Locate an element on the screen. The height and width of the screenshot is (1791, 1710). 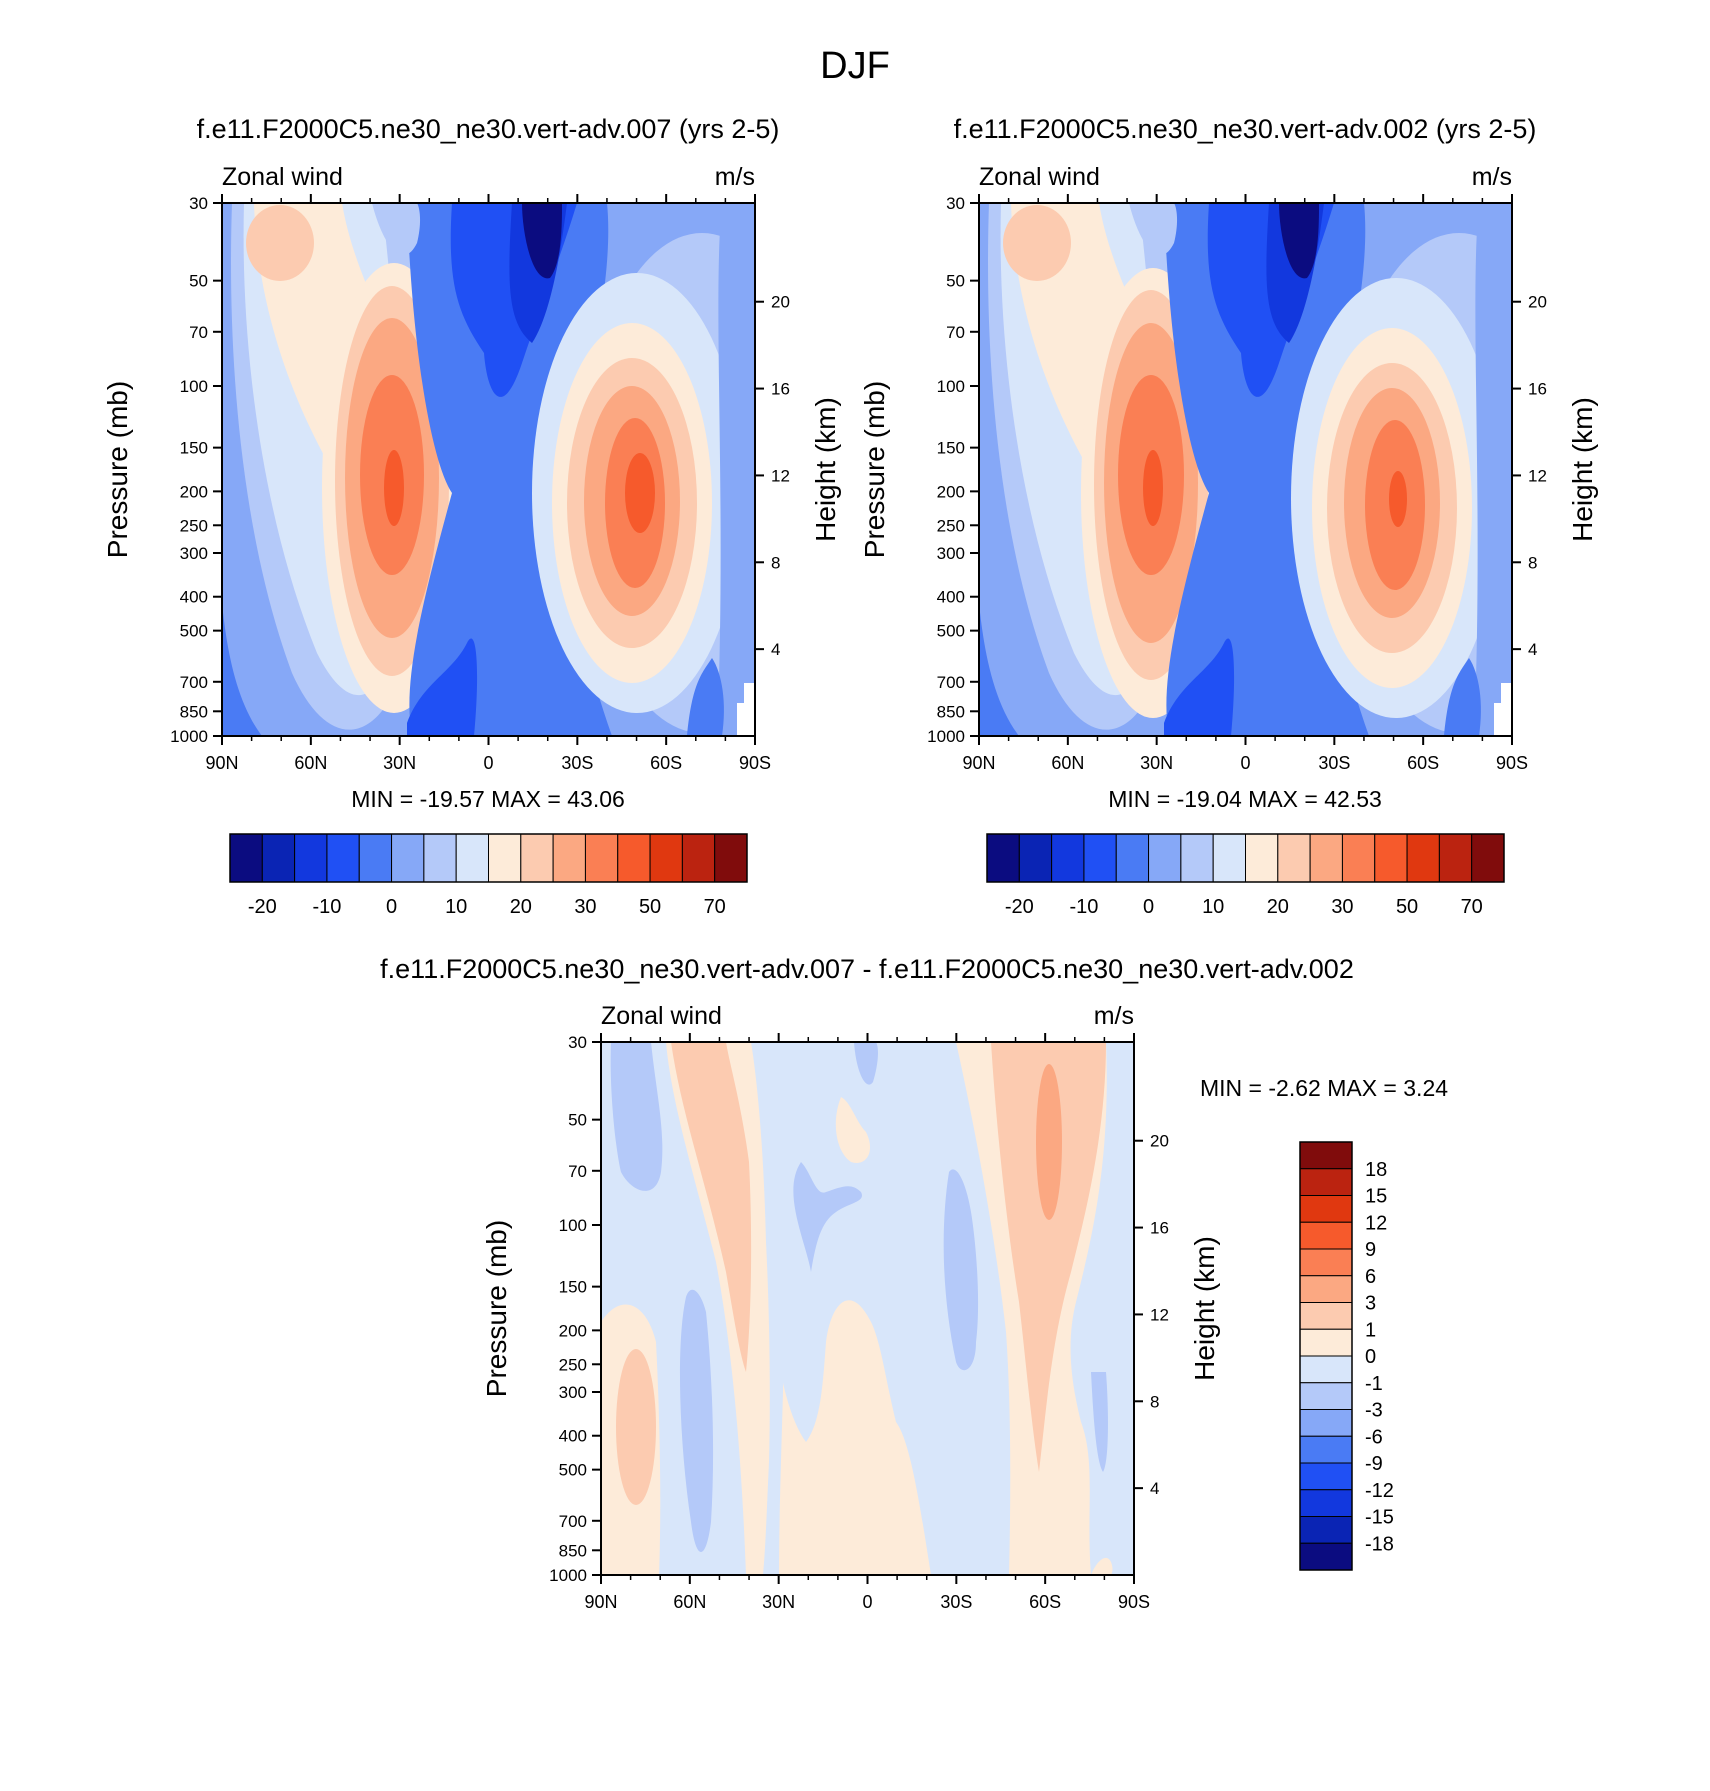
y-tick-label: 200 is located at coordinates (194, 491).